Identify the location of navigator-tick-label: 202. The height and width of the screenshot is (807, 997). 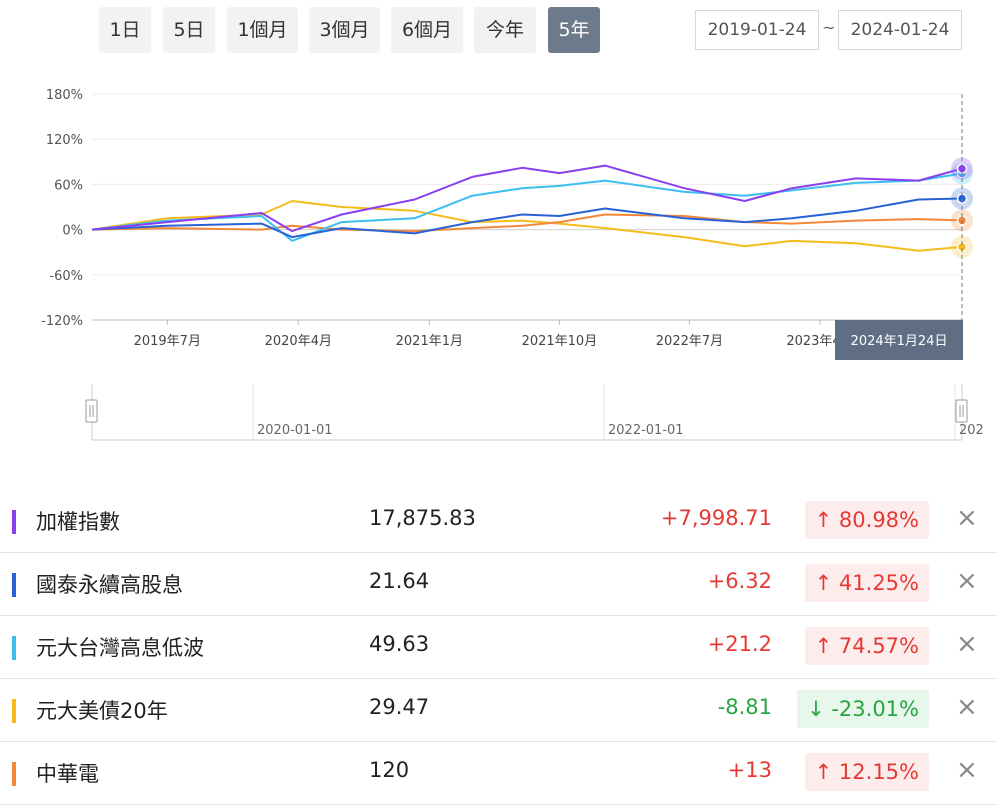
(971, 430).